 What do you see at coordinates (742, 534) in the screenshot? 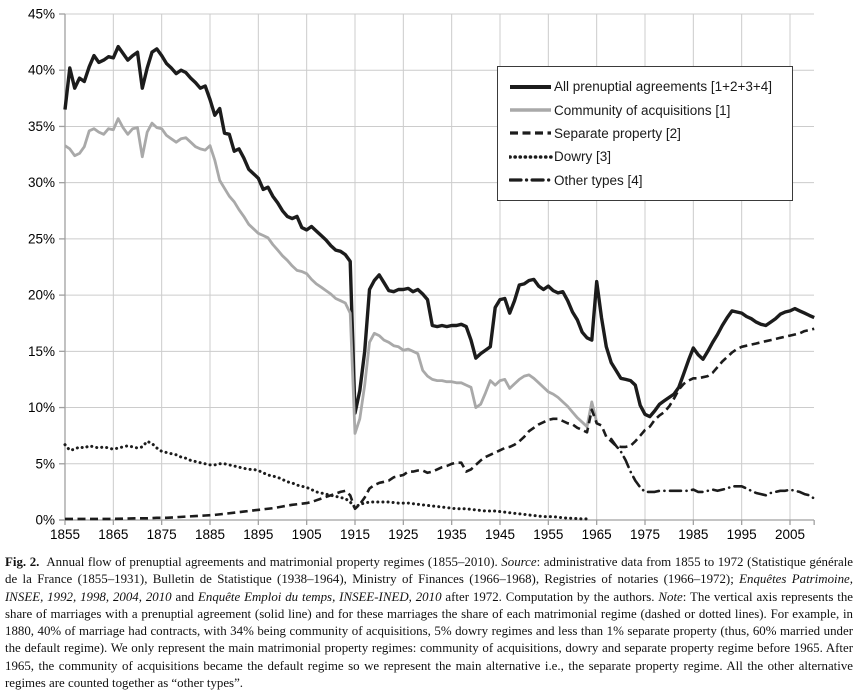
I see `x-tick-label: 1995` at bounding box center [742, 534].